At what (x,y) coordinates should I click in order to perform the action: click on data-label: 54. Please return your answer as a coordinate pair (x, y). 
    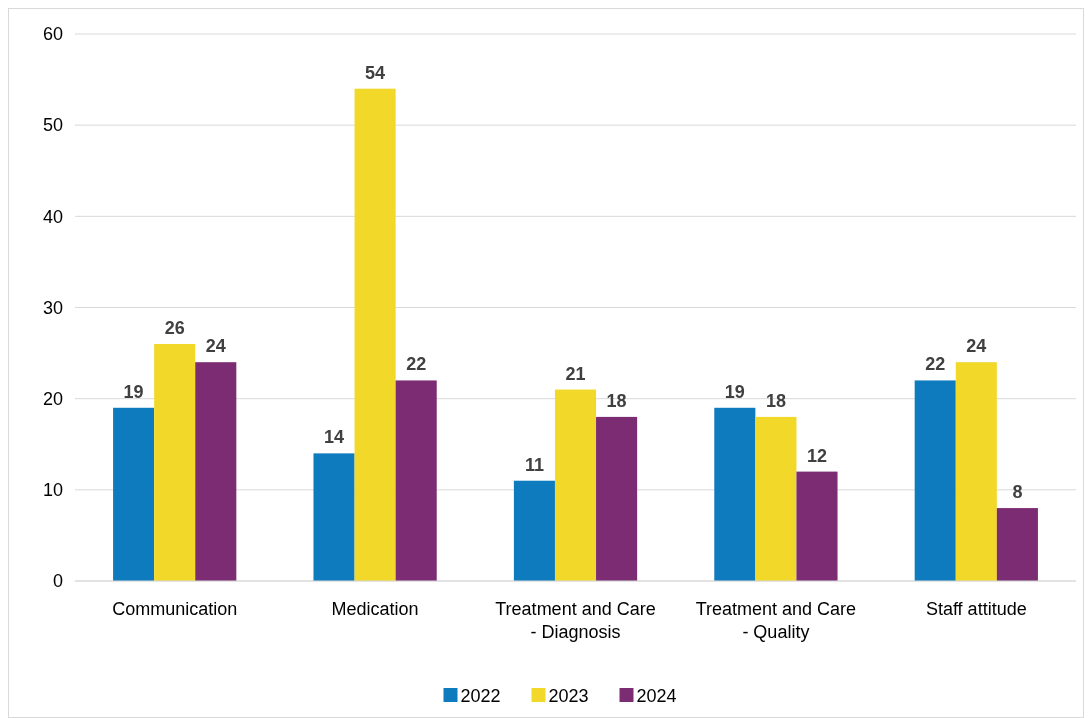
    Looking at the image, I should click on (375, 72).